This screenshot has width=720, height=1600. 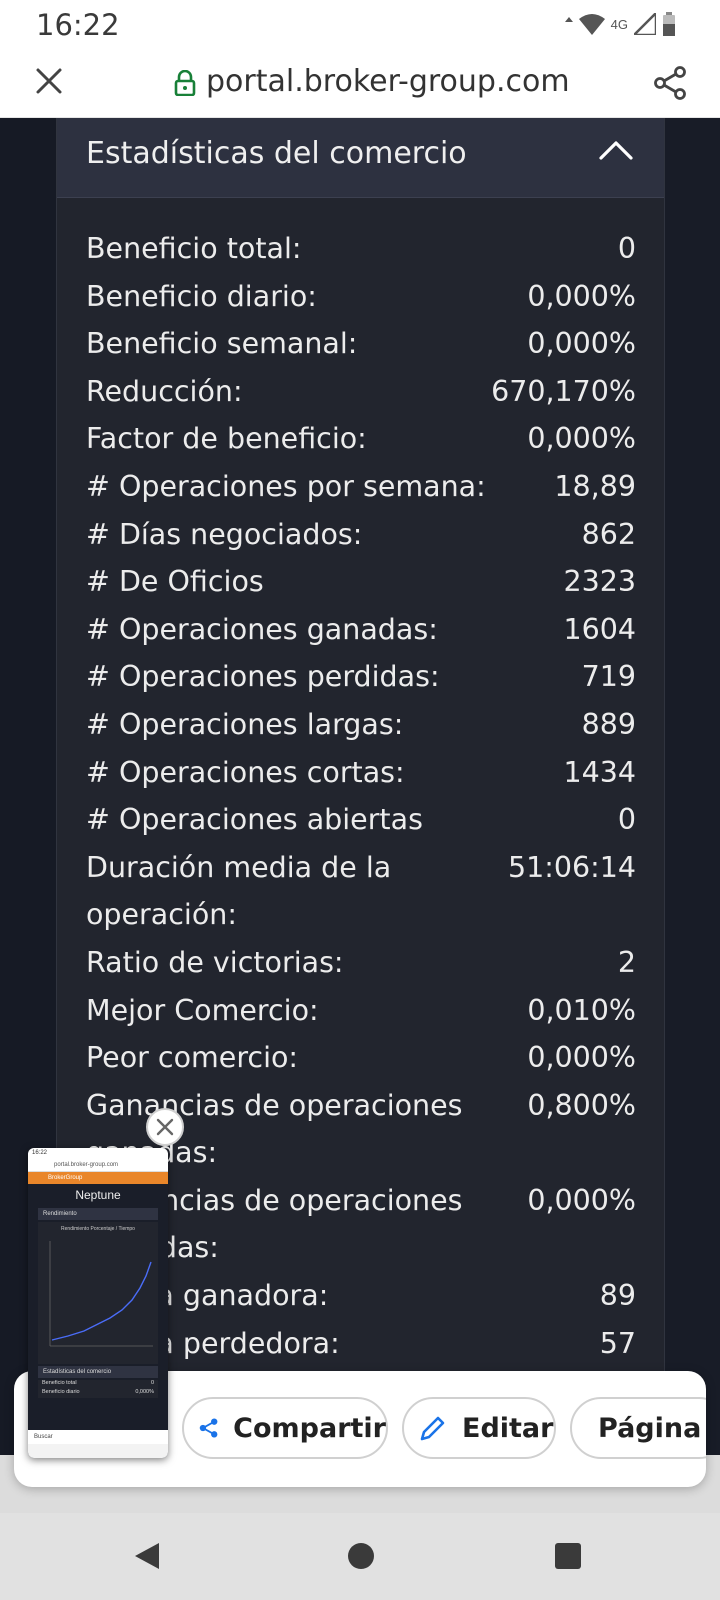 I want to click on stat-value: 89, so click(x=617, y=1296).